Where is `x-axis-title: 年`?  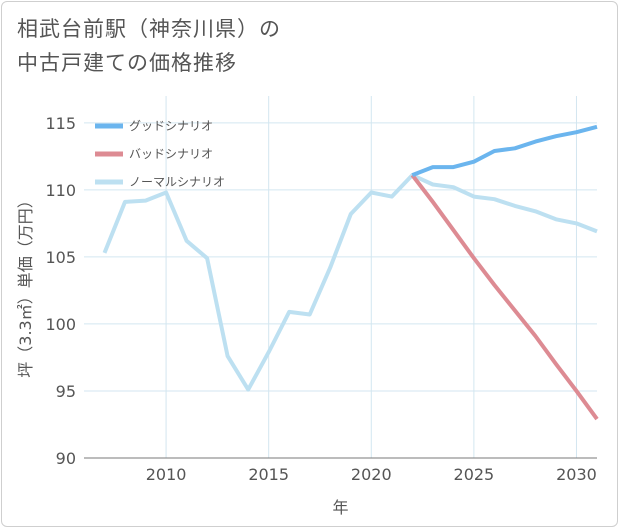 x-axis-title: 年 is located at coordinates (340, 507).